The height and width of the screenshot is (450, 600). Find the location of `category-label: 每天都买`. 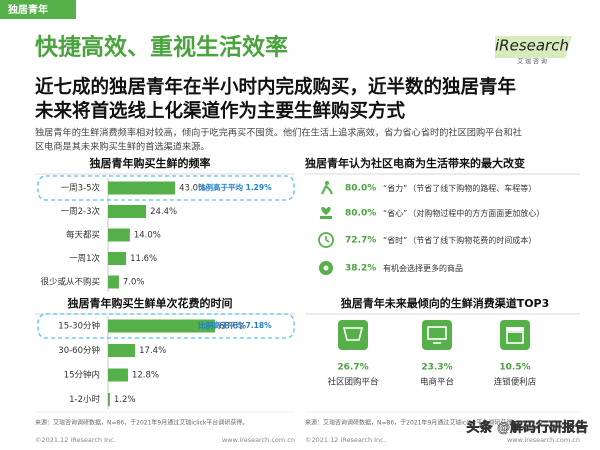

category-label: 每天都买 is located at coordinates (83, 235).